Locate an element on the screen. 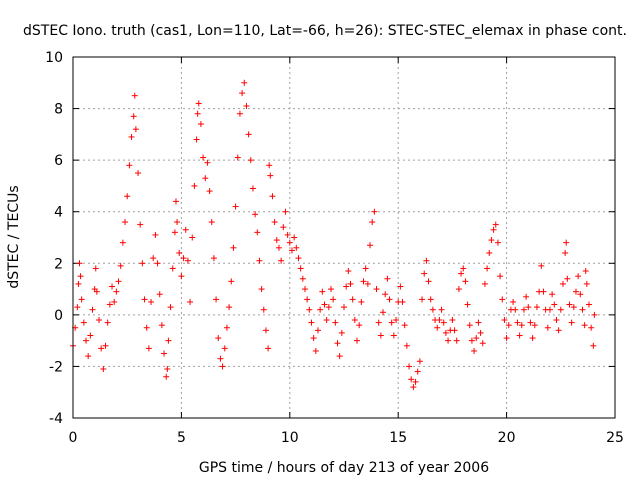  x-tick-label: 25 is located at coordinates (615, 438).